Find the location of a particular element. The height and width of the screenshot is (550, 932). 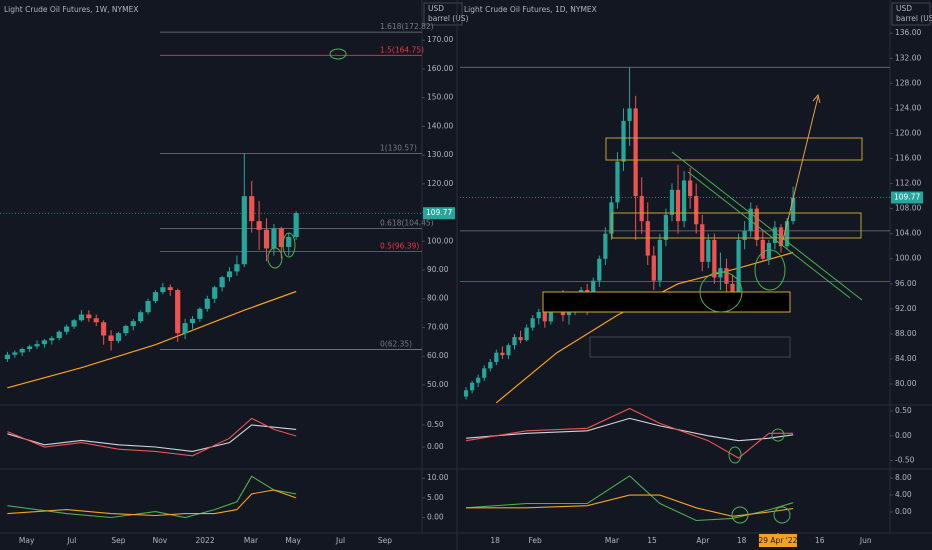

x-tick-label: Jun is located at coordinates (865, 540).